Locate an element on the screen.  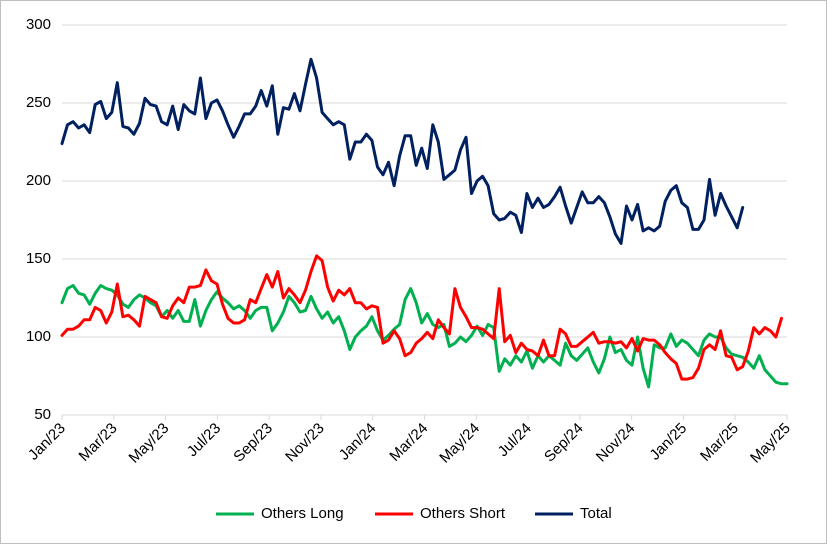
legend-label-others-long: Others Long is located at coordinates (302, 513).